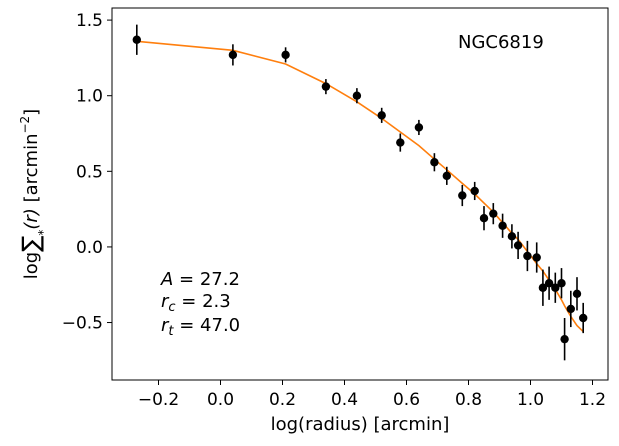 This screenshot has width=619, height=446. I want to click on x-tick-label: 0.0, so click(220, 400).